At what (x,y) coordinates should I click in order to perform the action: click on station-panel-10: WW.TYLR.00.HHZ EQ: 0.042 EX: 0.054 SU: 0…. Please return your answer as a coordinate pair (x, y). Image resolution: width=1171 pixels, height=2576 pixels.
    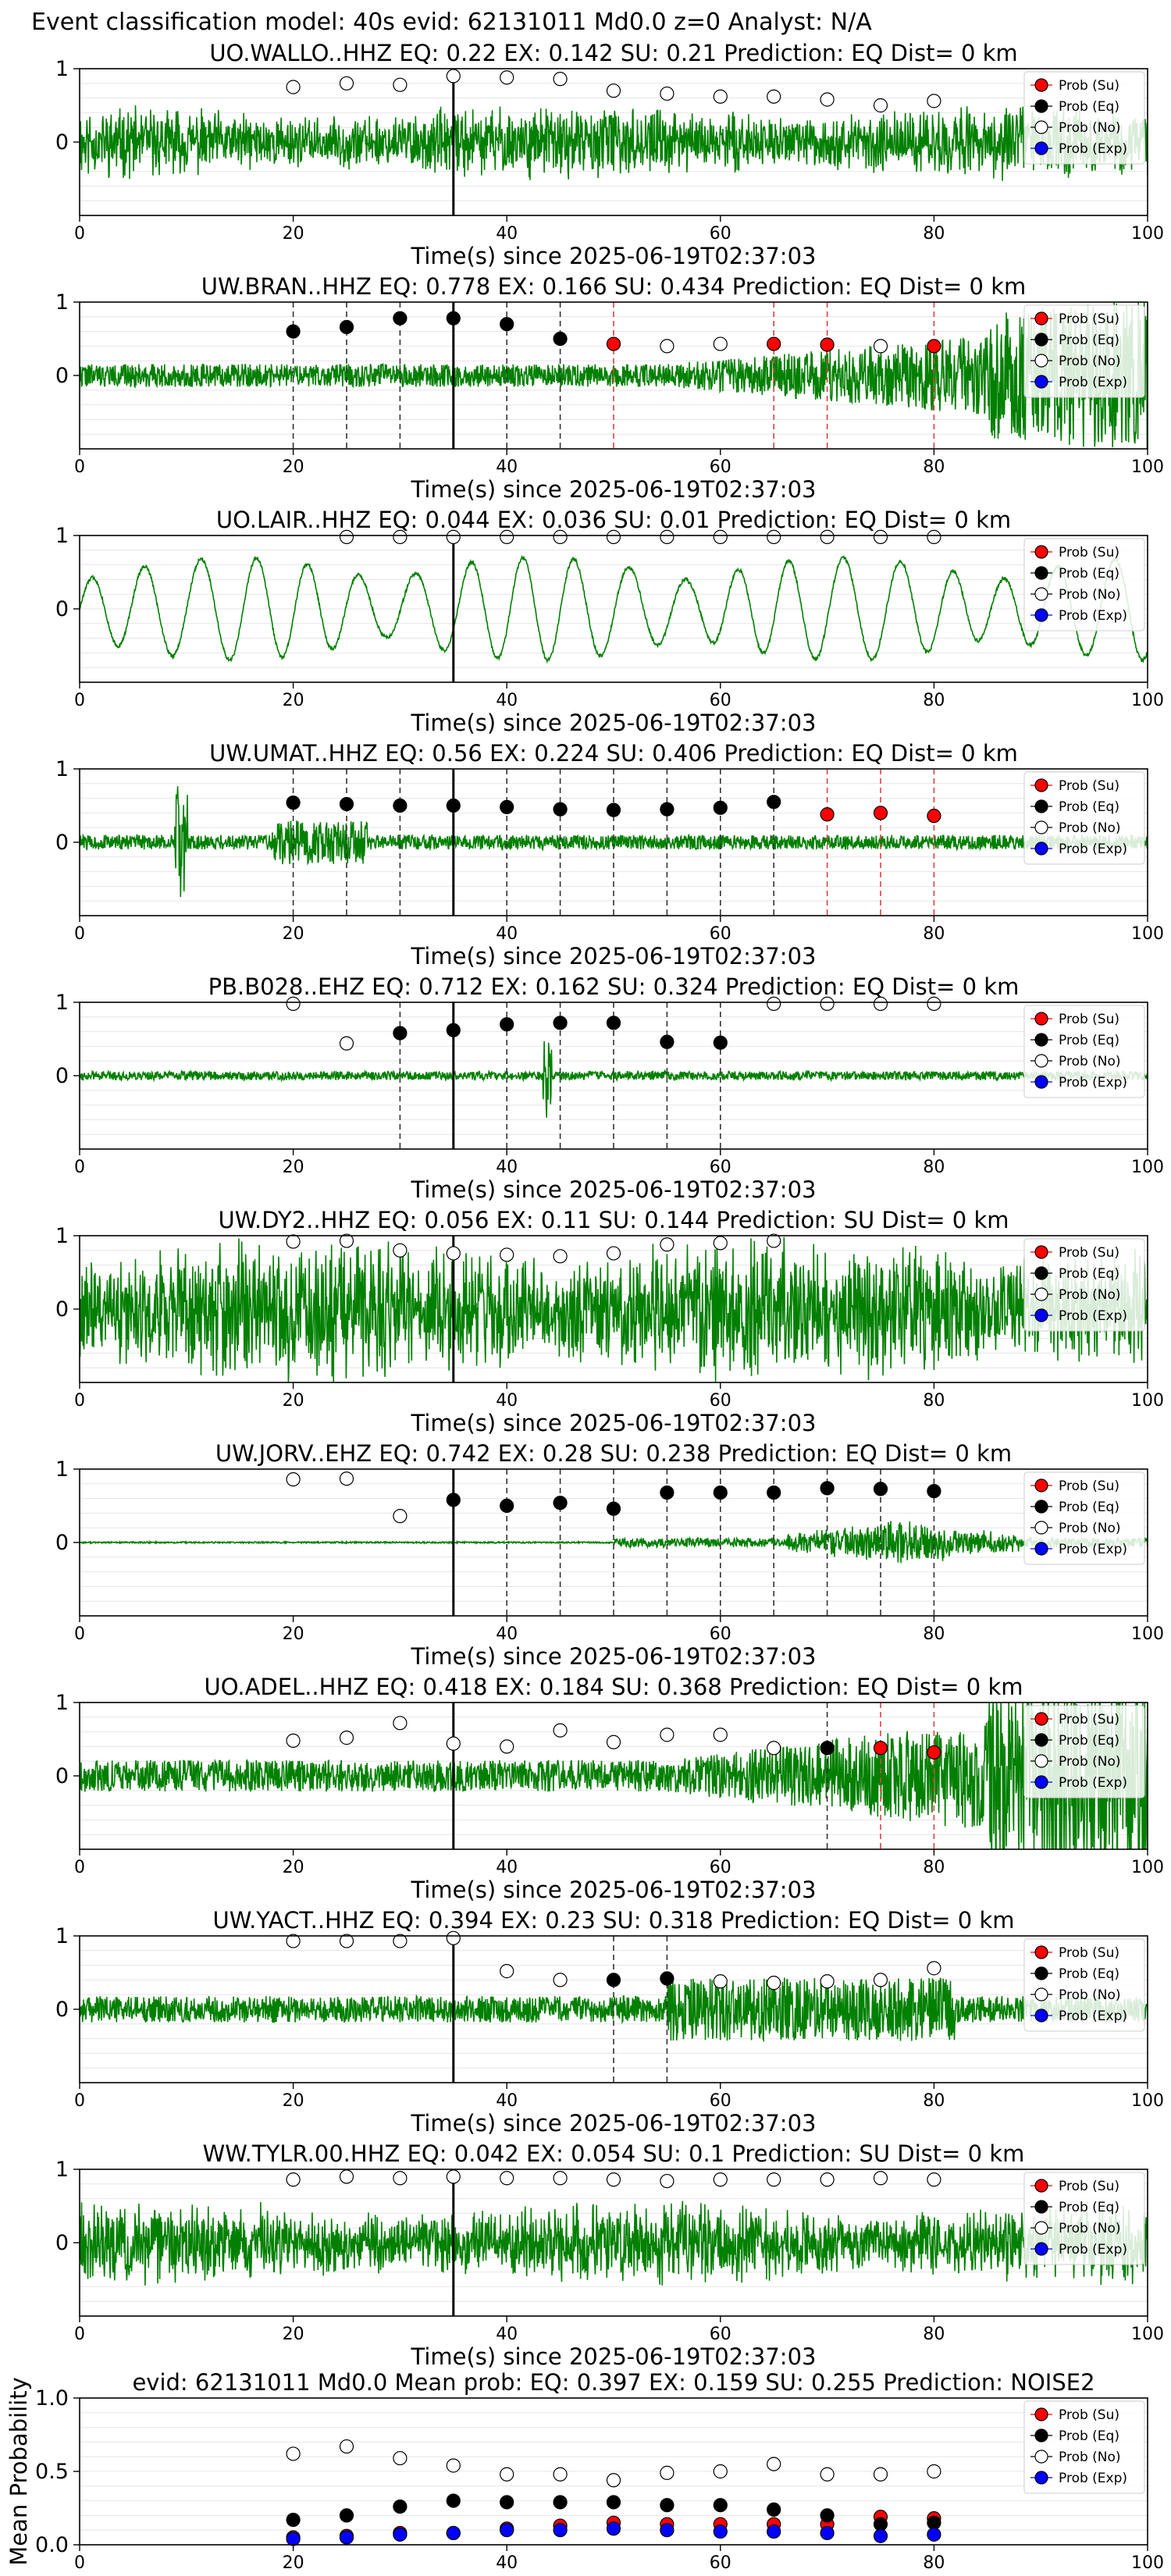
    Looking at the image, I should click on (609, 2255).